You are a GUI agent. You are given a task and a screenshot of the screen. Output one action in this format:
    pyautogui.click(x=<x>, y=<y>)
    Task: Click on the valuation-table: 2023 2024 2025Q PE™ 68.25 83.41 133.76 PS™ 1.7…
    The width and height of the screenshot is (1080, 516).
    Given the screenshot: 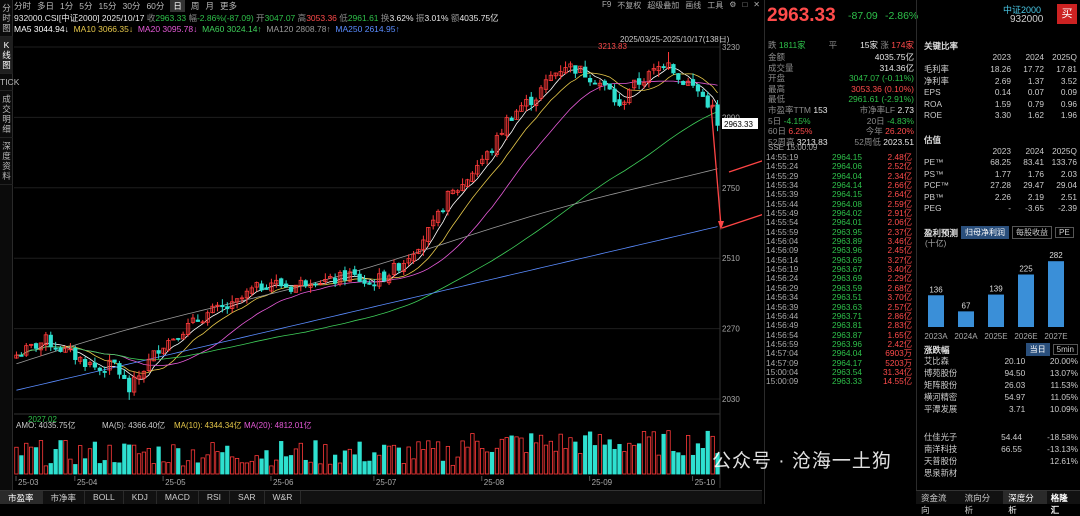 What is the action you would take?
    pyautogui.click(x=1000, y=179)
    